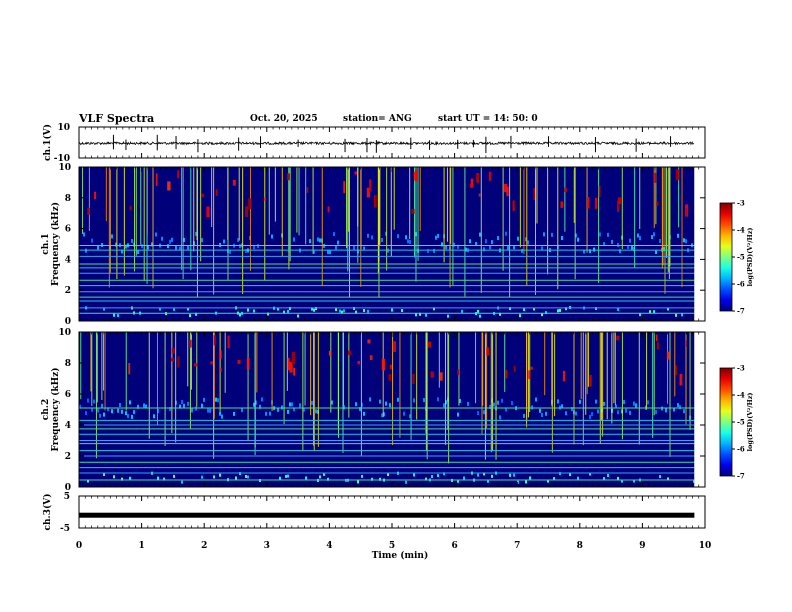 The height and width of the screenshot is (612, 792). I want to click on xtick-label: 0, so click(79, 546).